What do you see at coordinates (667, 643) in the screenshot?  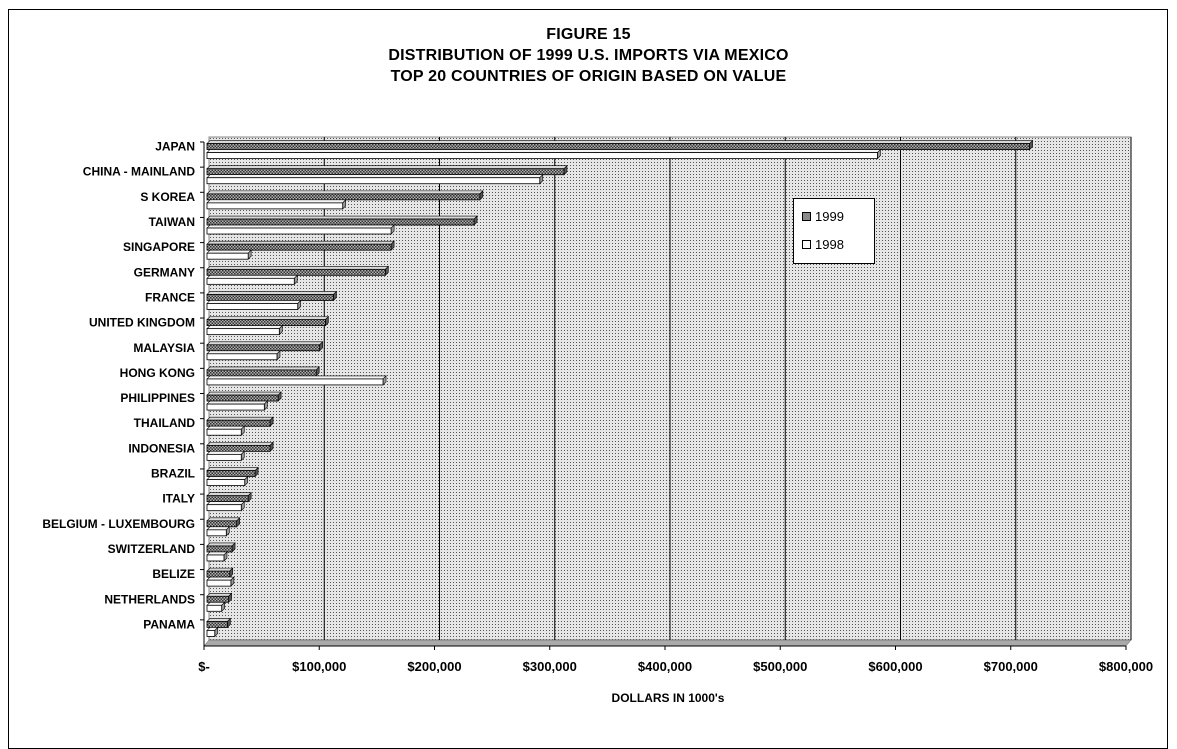 I see `plot-floor` at bounding box center [667, 643].